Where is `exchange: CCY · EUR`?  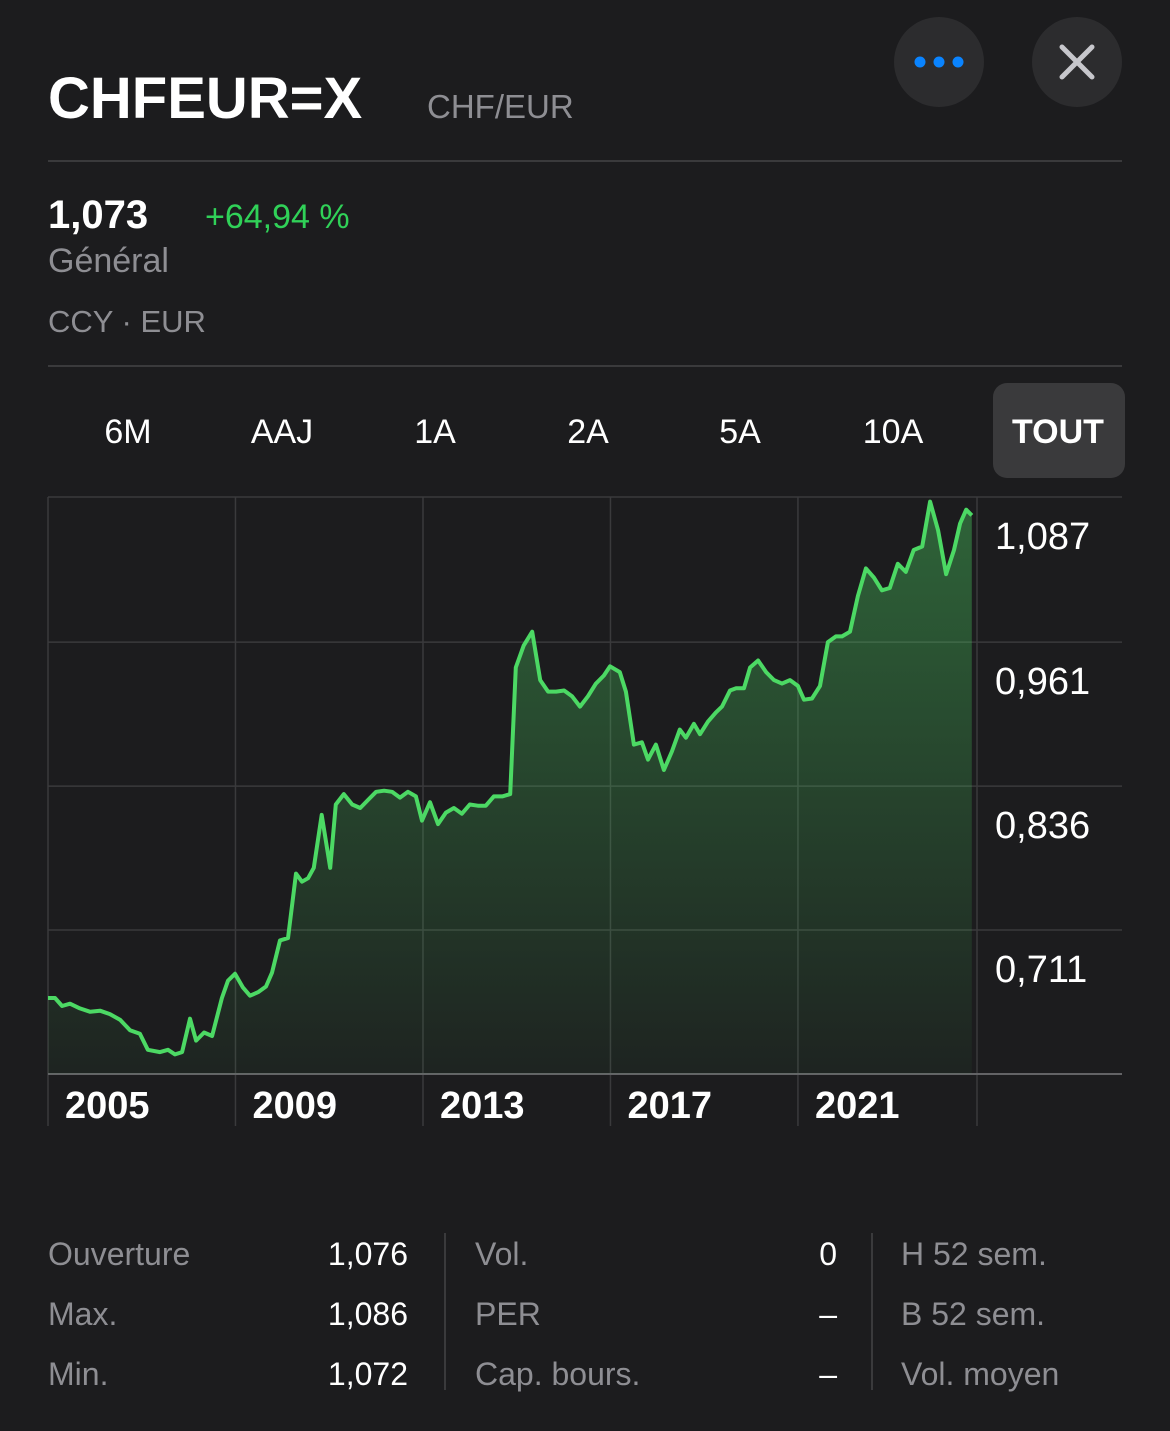 exchange: CCY · EUR is located at coordinates (127, 321).